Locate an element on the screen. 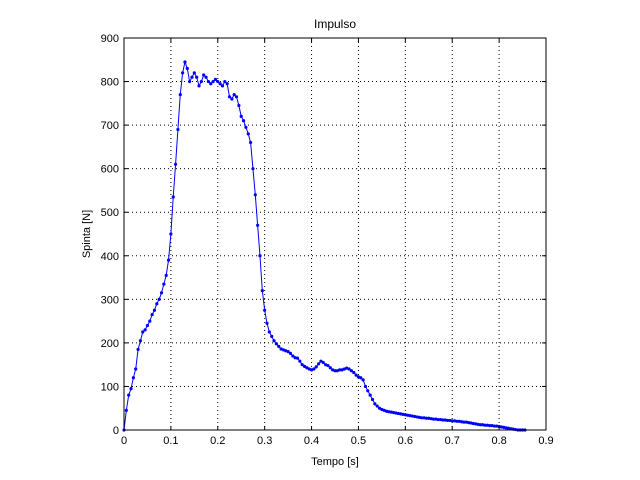  y-tick-label: 0 is located at coordinates (116, 431).